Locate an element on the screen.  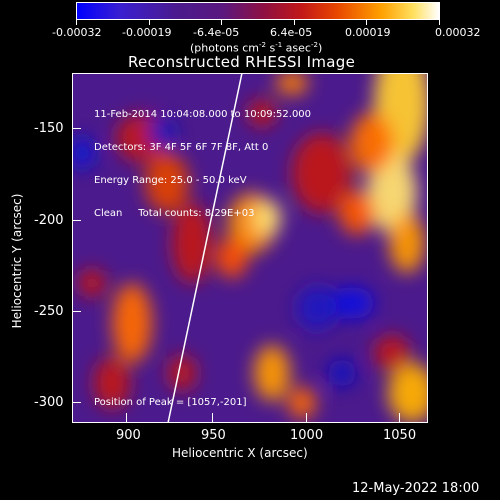
y-axis-label: Heliocentric Y (arcsec) is located at coordinates (17, 261).